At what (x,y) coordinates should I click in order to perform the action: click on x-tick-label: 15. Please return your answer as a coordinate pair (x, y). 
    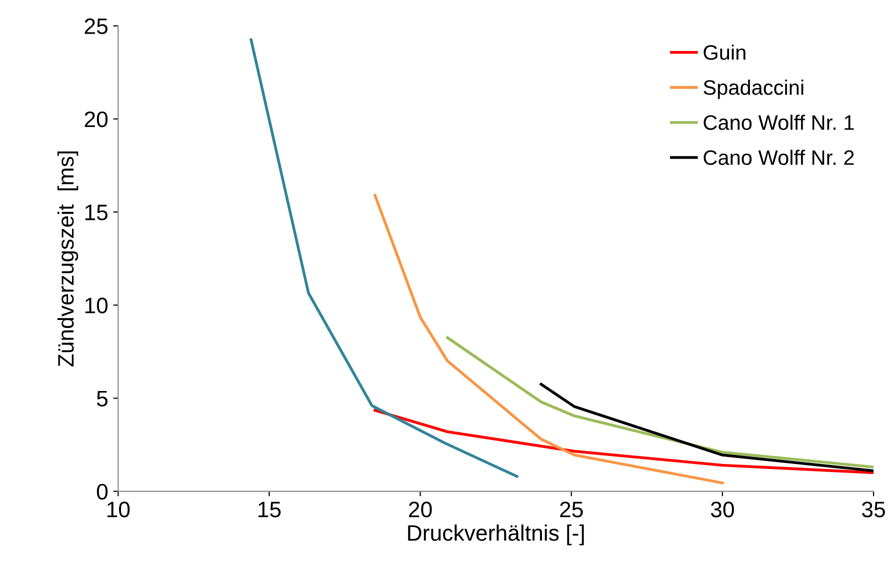
    Looking at the image, I should click on (269, 510).